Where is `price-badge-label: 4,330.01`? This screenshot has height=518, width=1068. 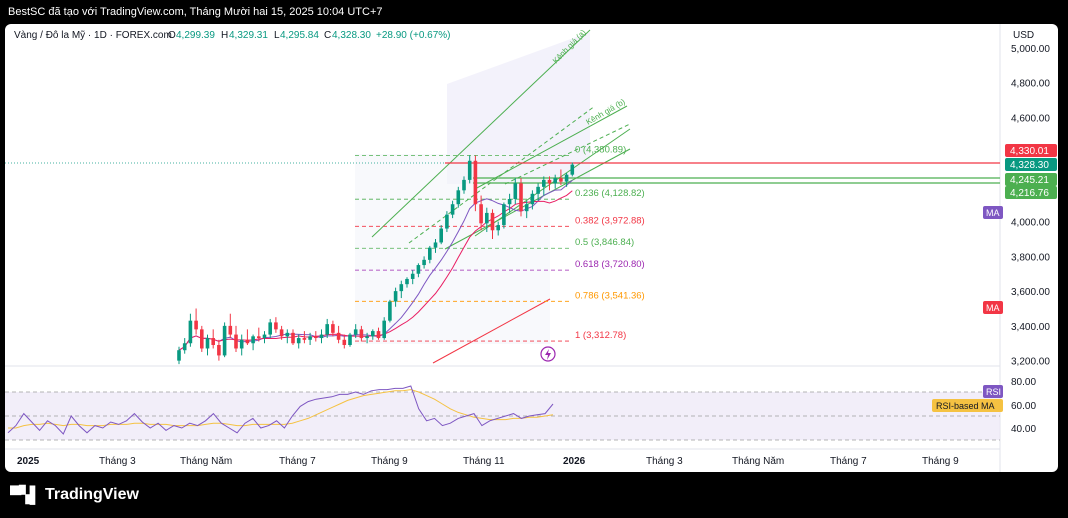
price-badge-label: 4,330.01 is located at coordinates (1029, 151).